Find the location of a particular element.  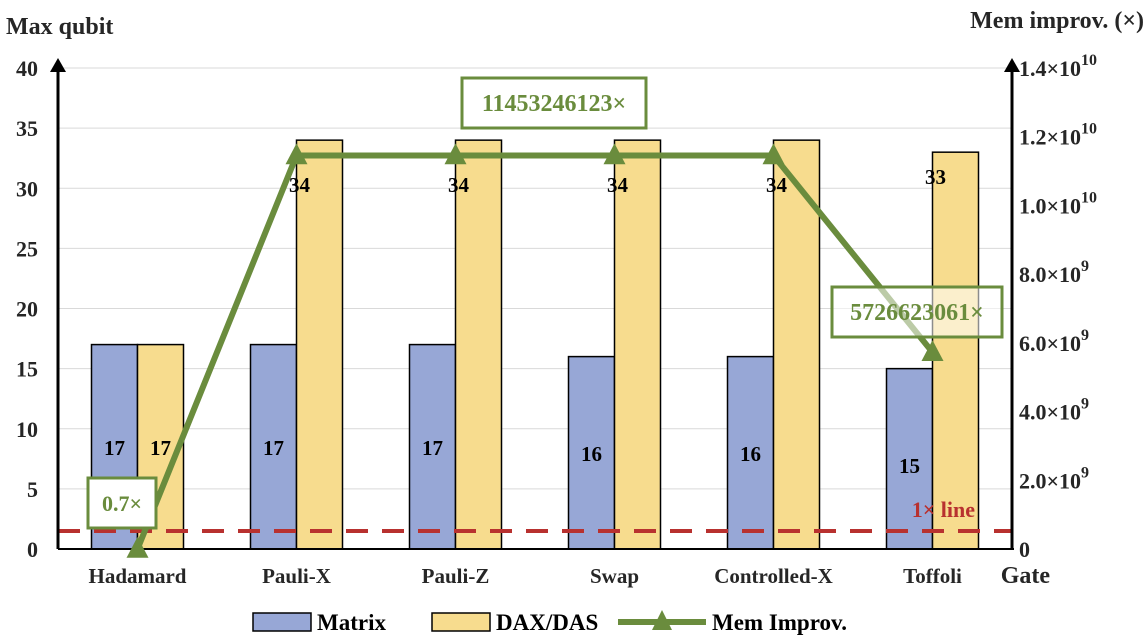

legend-label: Matrix is located at coordinates (351, 622).